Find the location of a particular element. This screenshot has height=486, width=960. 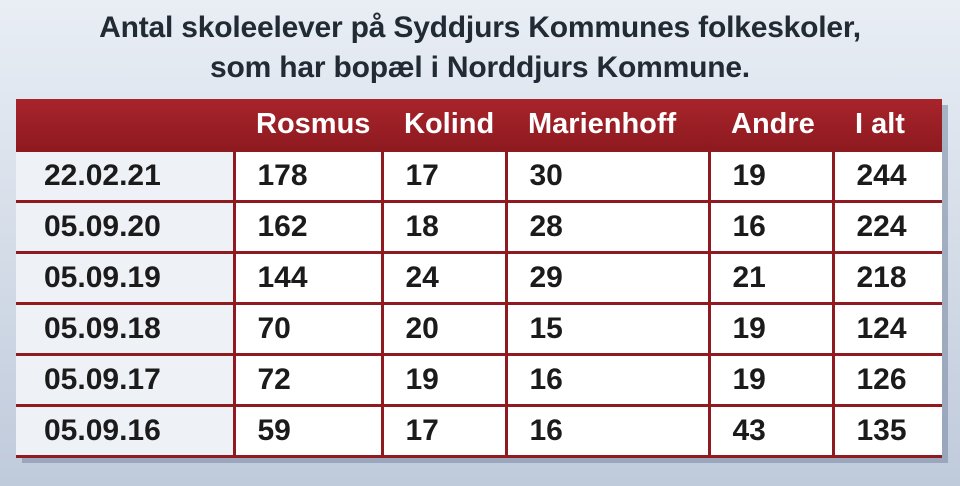

header-kolind: Kolind is located at coordinates (444, 125).